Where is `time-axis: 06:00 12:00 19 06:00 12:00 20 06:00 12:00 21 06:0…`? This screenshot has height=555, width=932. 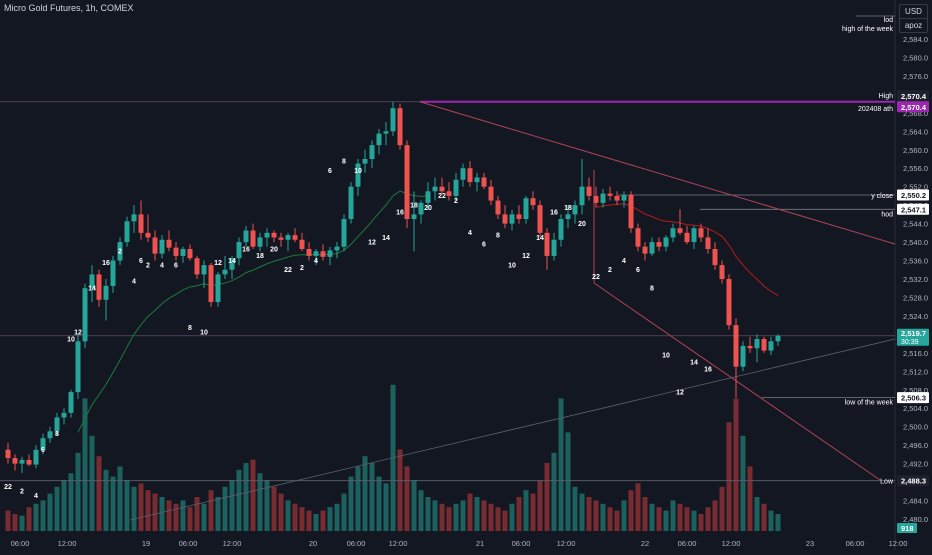
time-axis: 06:00 12:00 19 06:00 12:00 20 06:00 12:00 21 06:0… is located at coordinates (459, 543).